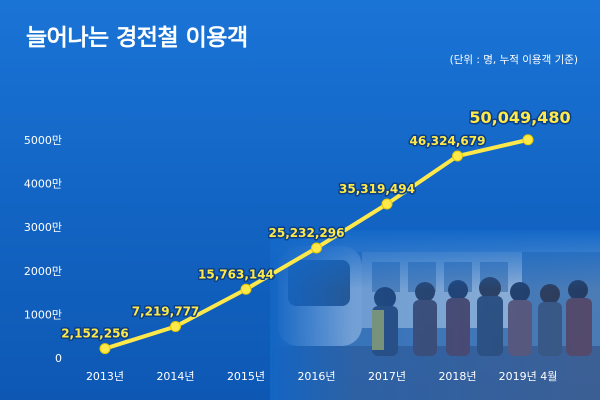 This screenshot has width=600, height=400. What do you see at coordinates (43, 271) in the screenshot?
I see `y-tick-label: 2000만` at bounding box center [43, 271].